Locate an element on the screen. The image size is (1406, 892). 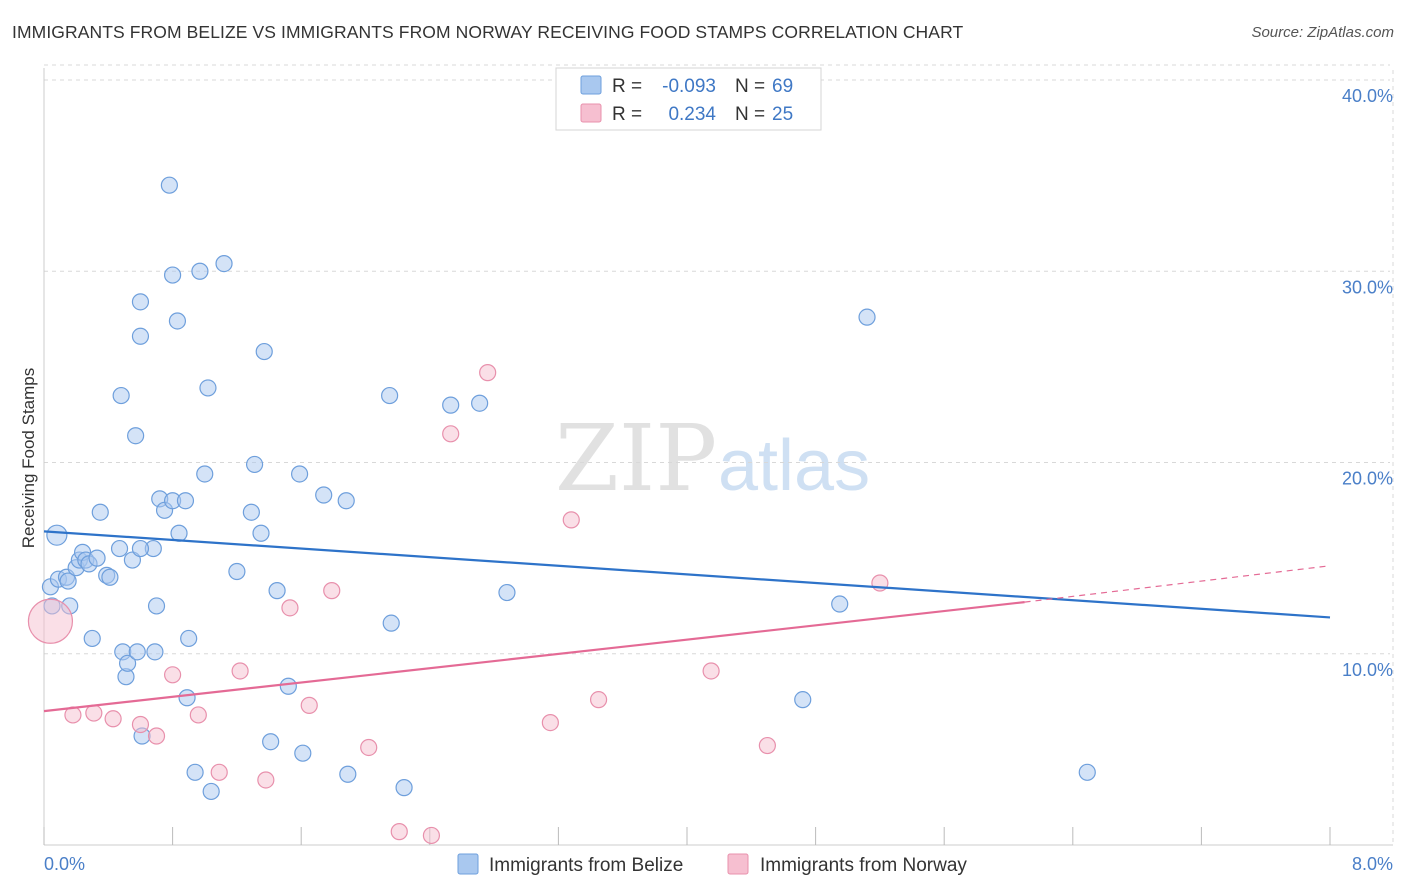
legend-r-value-belize: -0.093 is located at coordinates (689, 86).